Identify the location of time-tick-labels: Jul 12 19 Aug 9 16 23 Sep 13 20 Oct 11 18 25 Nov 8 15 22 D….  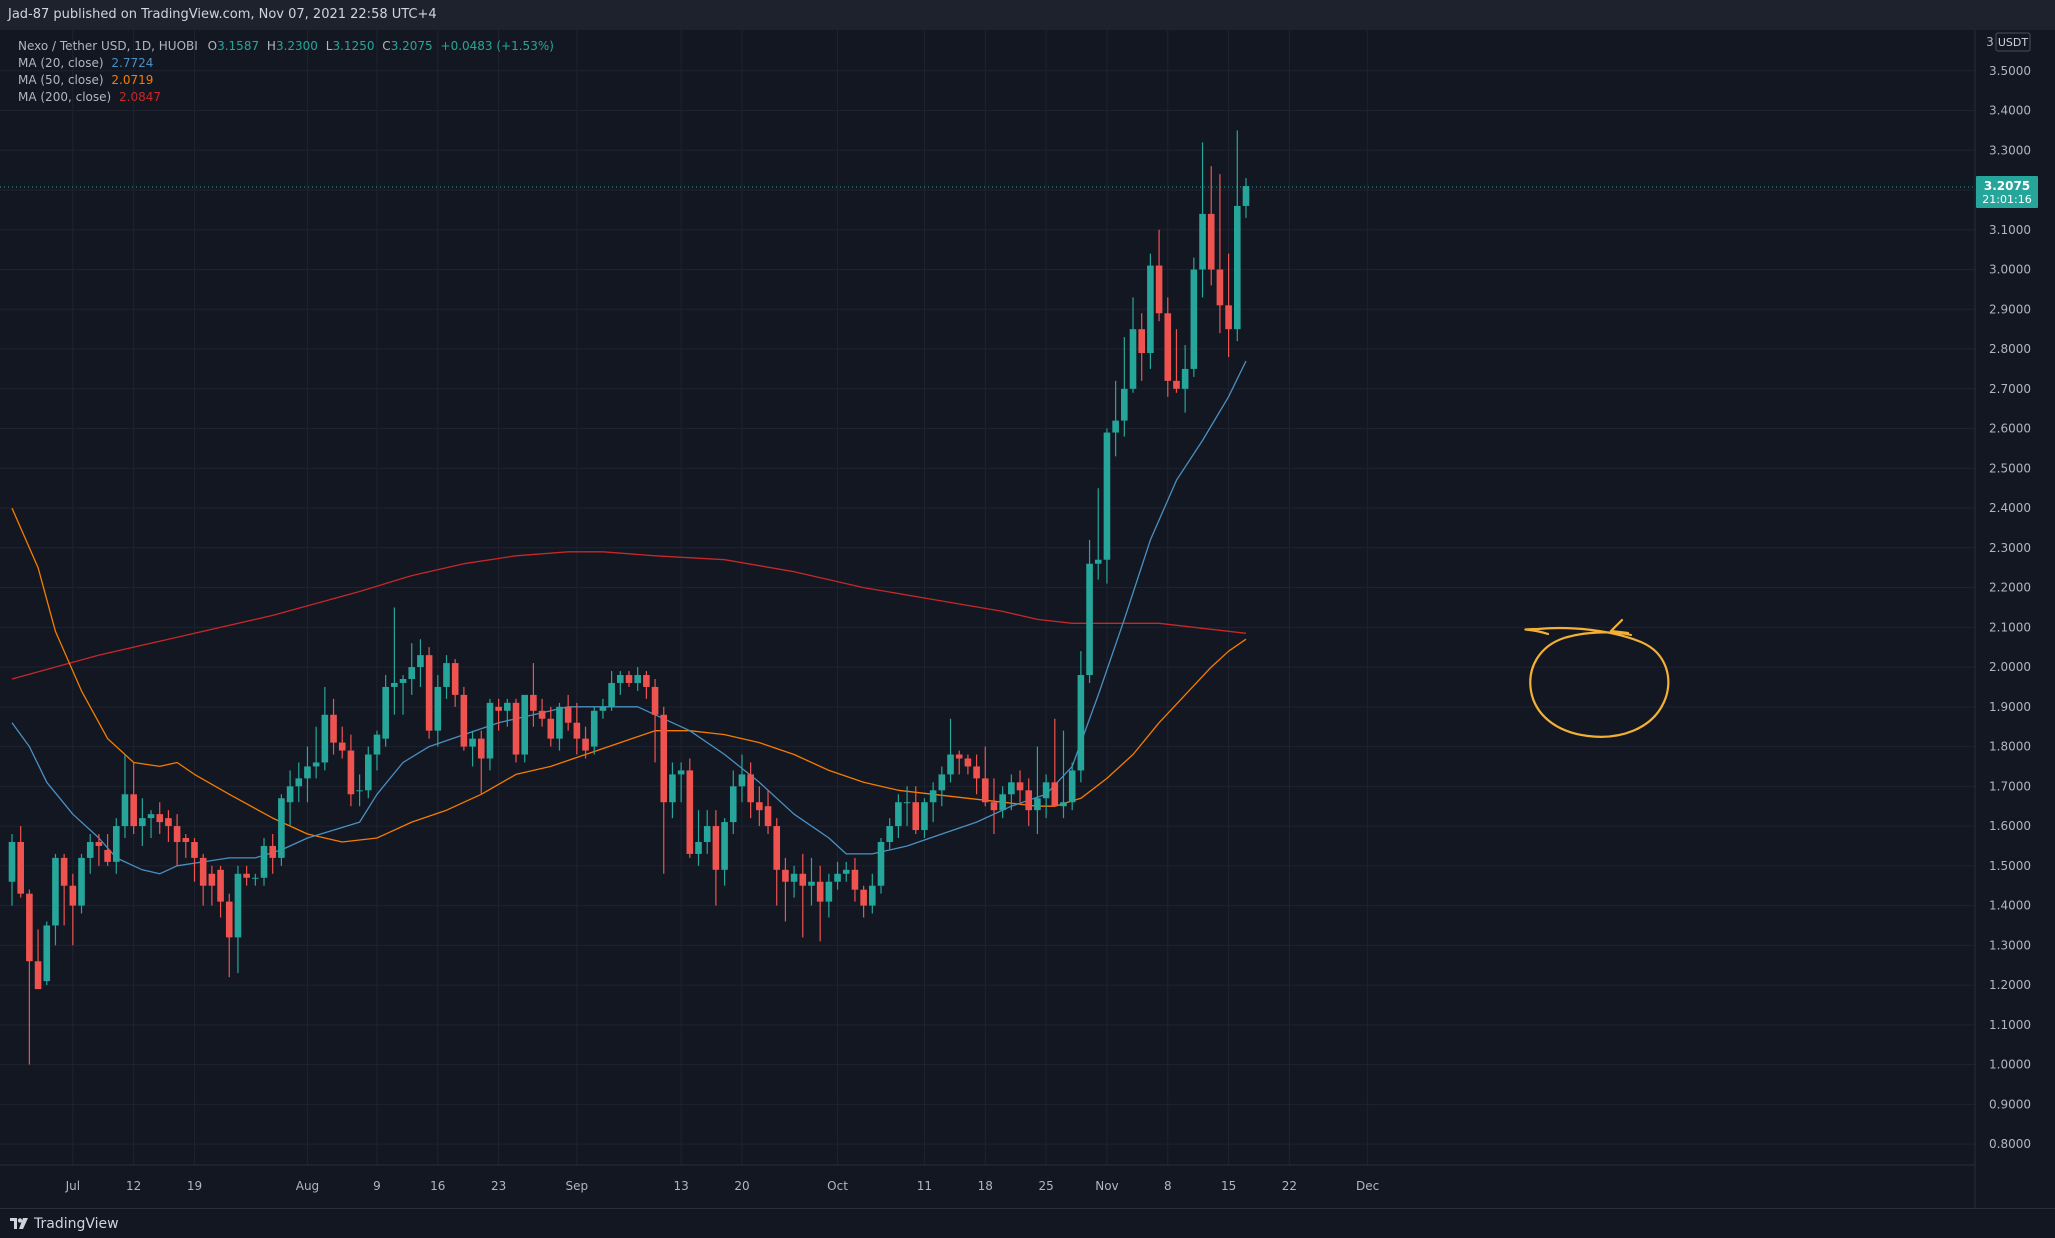
(722, 1186).